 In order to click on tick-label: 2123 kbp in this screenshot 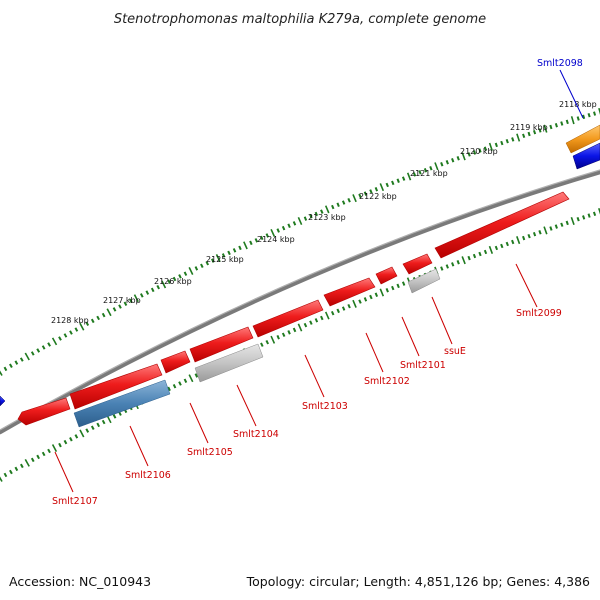, I will do `click(327, 217)`.